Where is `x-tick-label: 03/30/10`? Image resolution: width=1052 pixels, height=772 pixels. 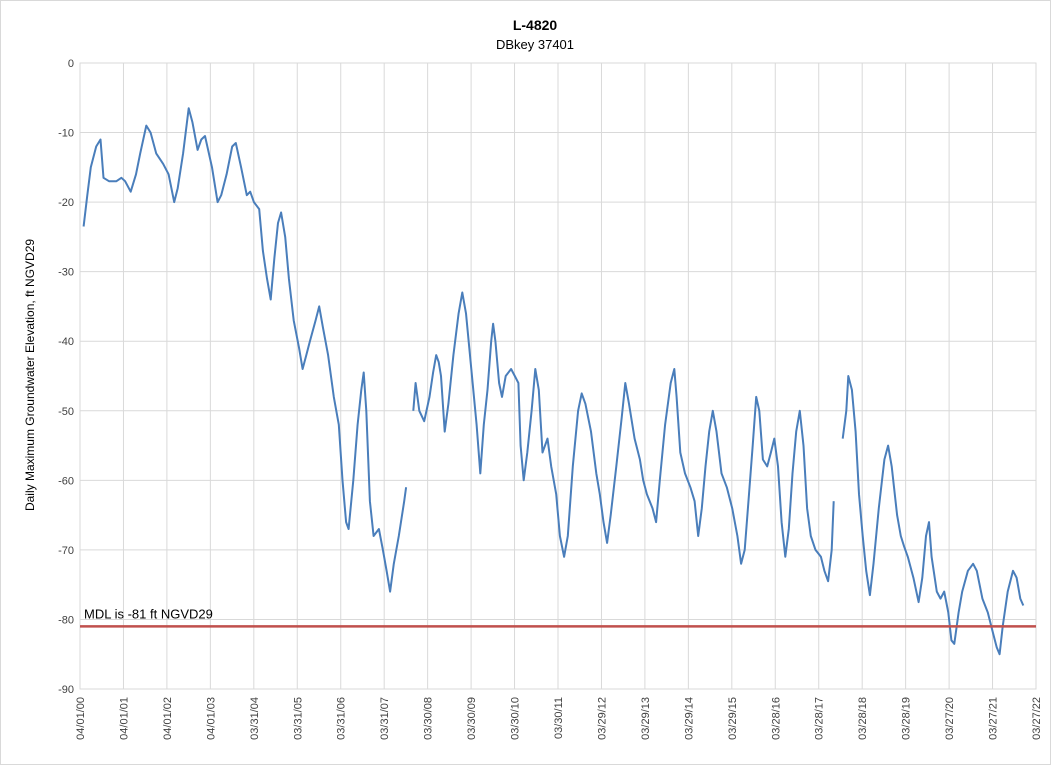 x-tick-label: 03/30/10 is located at coordinates (516, 718).